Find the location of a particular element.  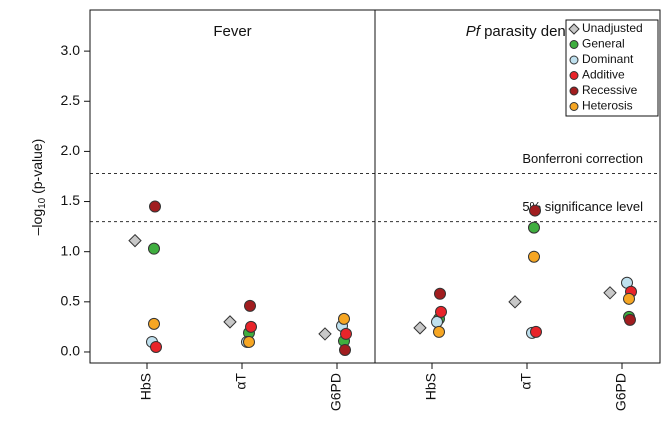

y-tick-label: 0.0 is located at coordinates (71, 351).